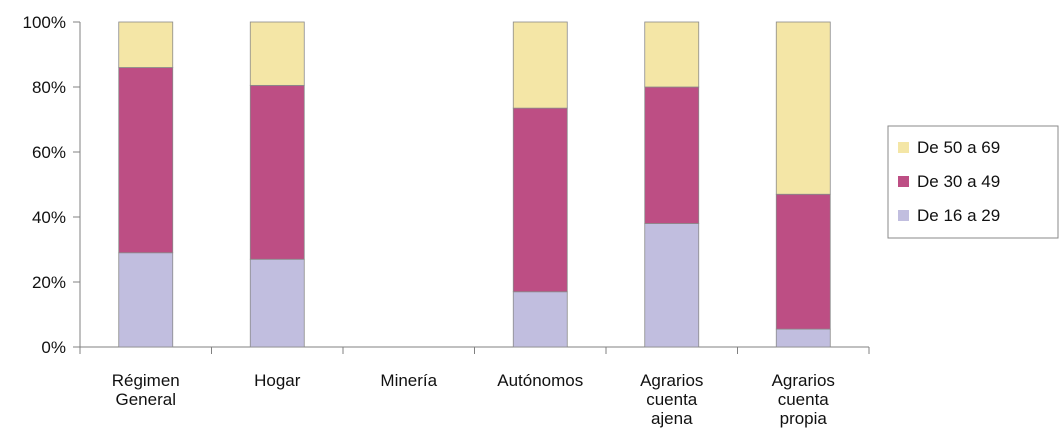  Describe the element at coordinates (49, 87) in the screenshot. I see `y-tick-label: 80%` at that location.